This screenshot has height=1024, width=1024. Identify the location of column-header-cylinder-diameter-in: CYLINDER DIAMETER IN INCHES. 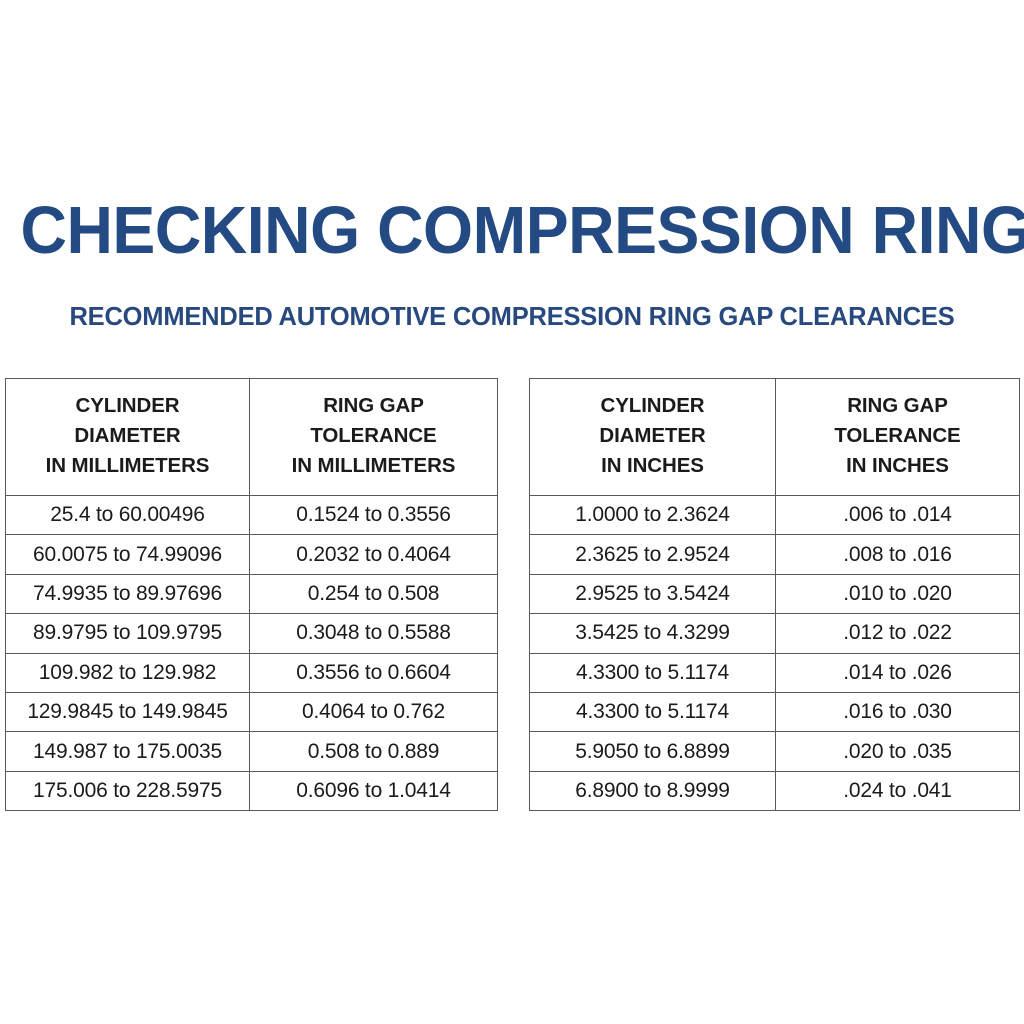
(652, 437).